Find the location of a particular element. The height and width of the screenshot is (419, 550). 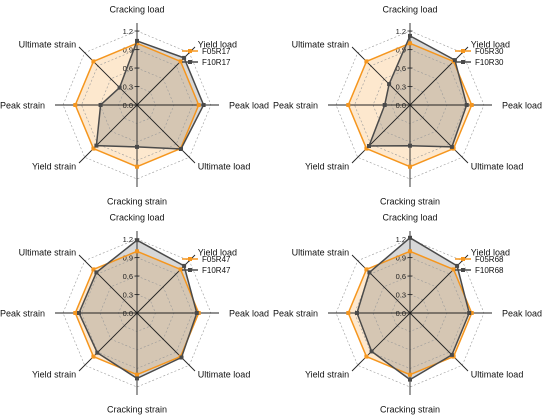

legend-label: F05R17 is located at coordinates (216, 51).